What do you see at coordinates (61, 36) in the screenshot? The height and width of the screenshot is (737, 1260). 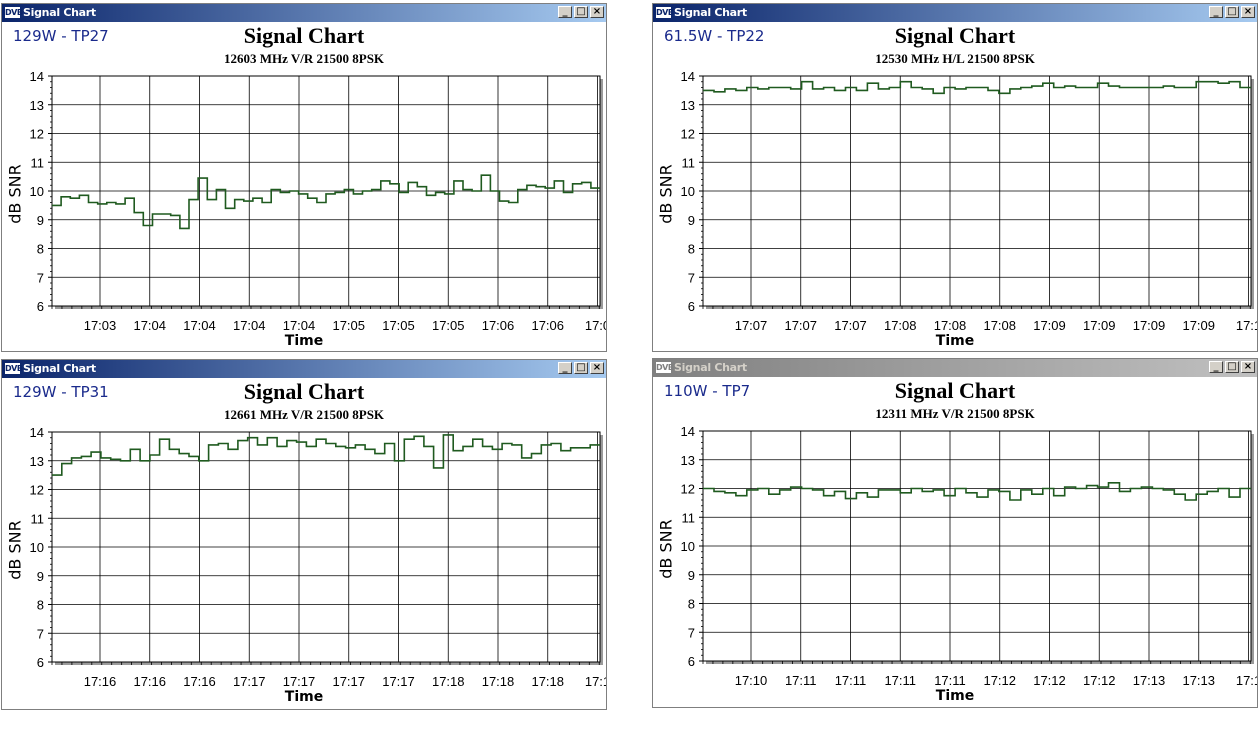 I see `satellite-label: 129W - TP27` at bounding box center [61, 36].